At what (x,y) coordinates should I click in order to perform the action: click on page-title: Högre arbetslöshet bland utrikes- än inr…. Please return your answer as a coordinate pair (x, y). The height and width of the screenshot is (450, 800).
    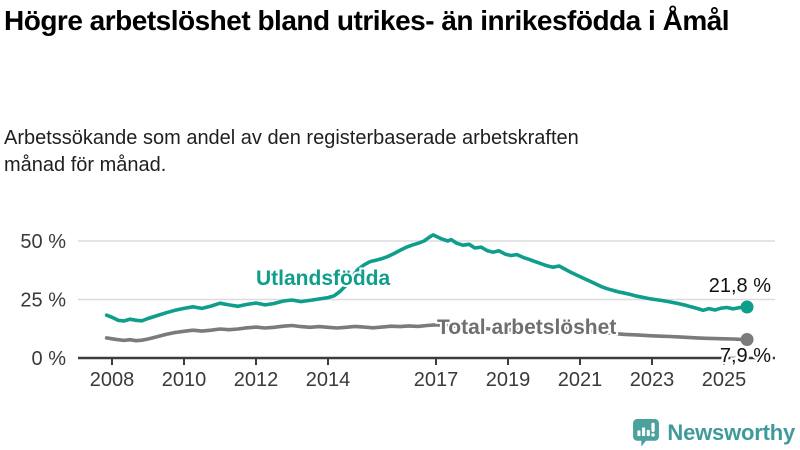
    Looking at the image, I should click on (367, 20).